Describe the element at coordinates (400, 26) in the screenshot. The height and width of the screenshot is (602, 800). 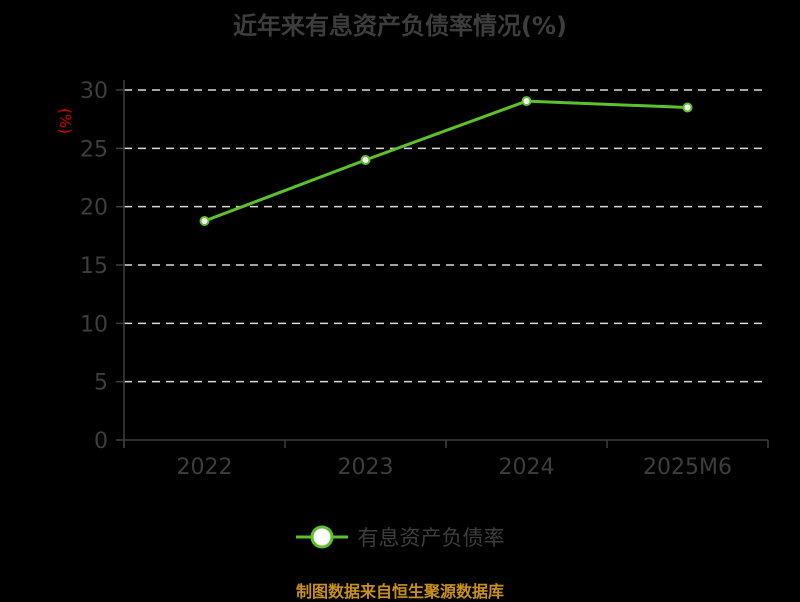
I see `chart-title: 近年来有息资产负债率情况(%)` at that location.